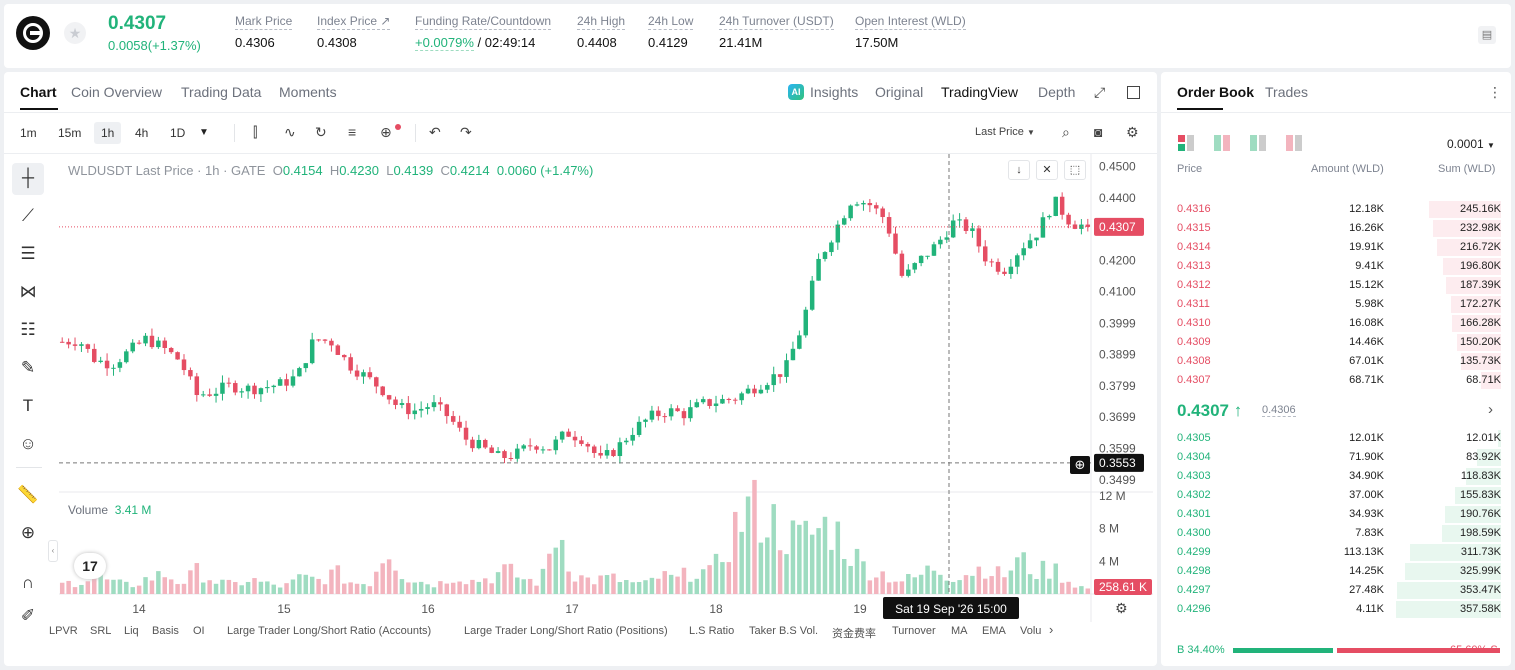  What do you see at coordinates (1483, 457) in the screenshot?
I see `row-sum: 83.92K` at bounding box center [1483, 457].